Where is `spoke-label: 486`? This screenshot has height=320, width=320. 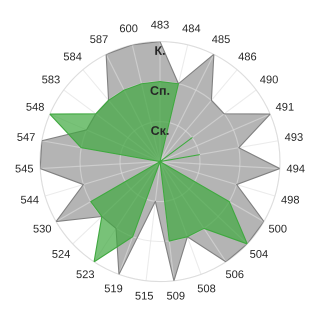
spoke-label: 486 is located at coordinates (247, 56).